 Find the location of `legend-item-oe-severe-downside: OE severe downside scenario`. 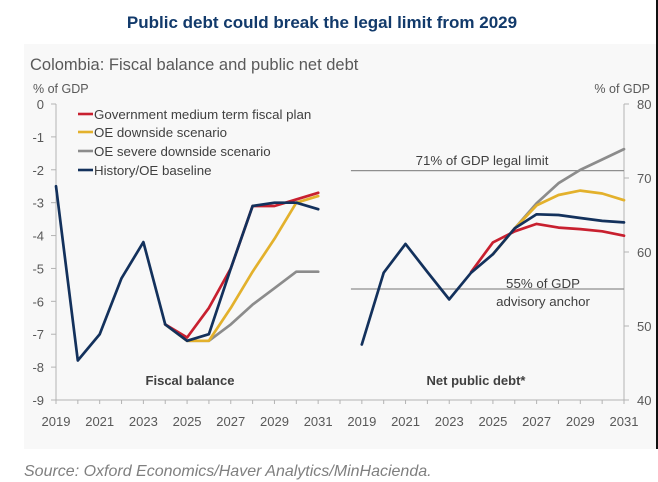

legend-item-oe-severe-downside: OE severe downside scenario is located at coordinates (174, 151).